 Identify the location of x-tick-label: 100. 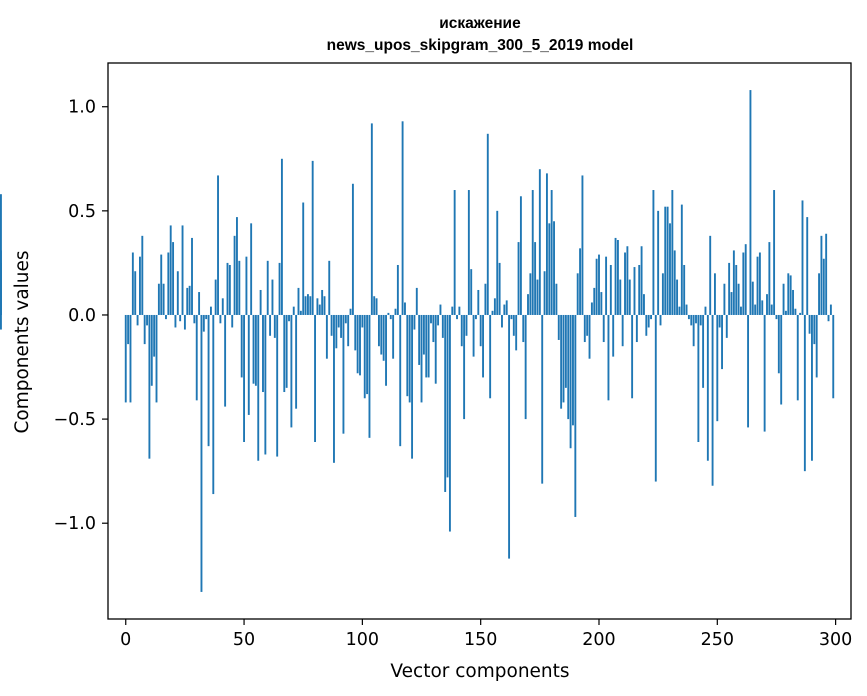
(362, 640).